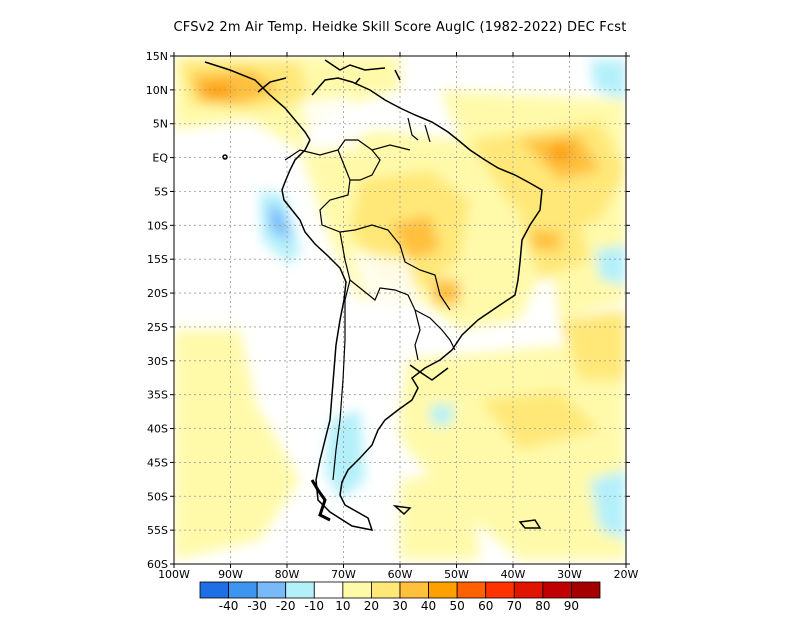  What do you see at coordinates (157, 56) in the screenshot?
I see `lat-label: 15N` at bounding box center [157, 56].